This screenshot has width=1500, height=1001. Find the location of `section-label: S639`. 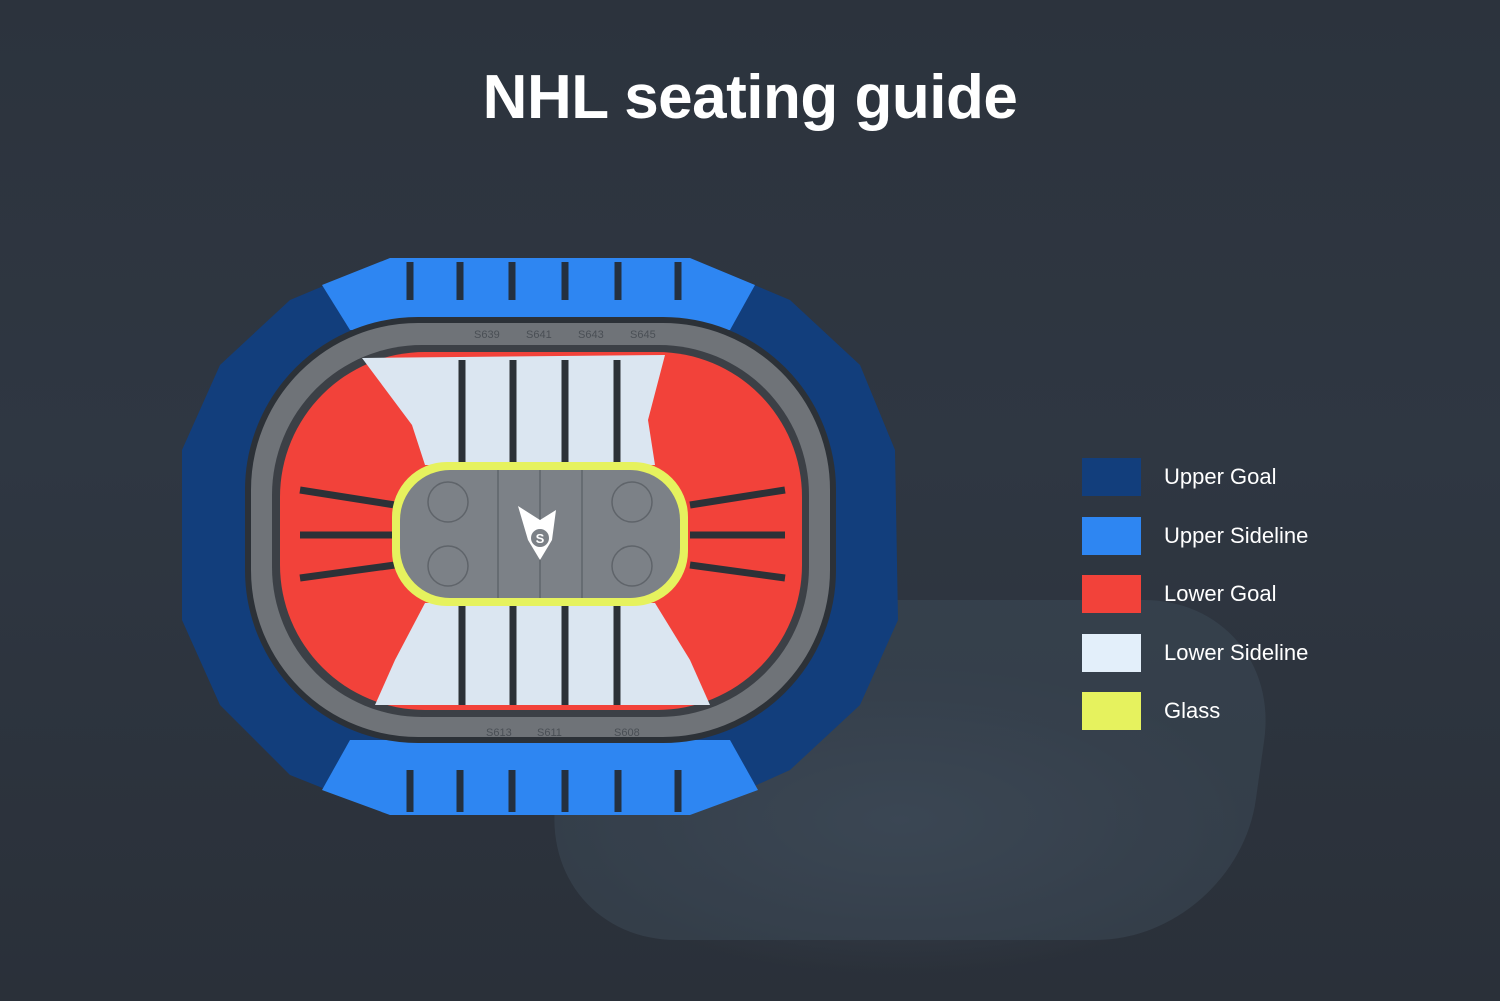

section-label: S639 is located at coordinates (487, 335).